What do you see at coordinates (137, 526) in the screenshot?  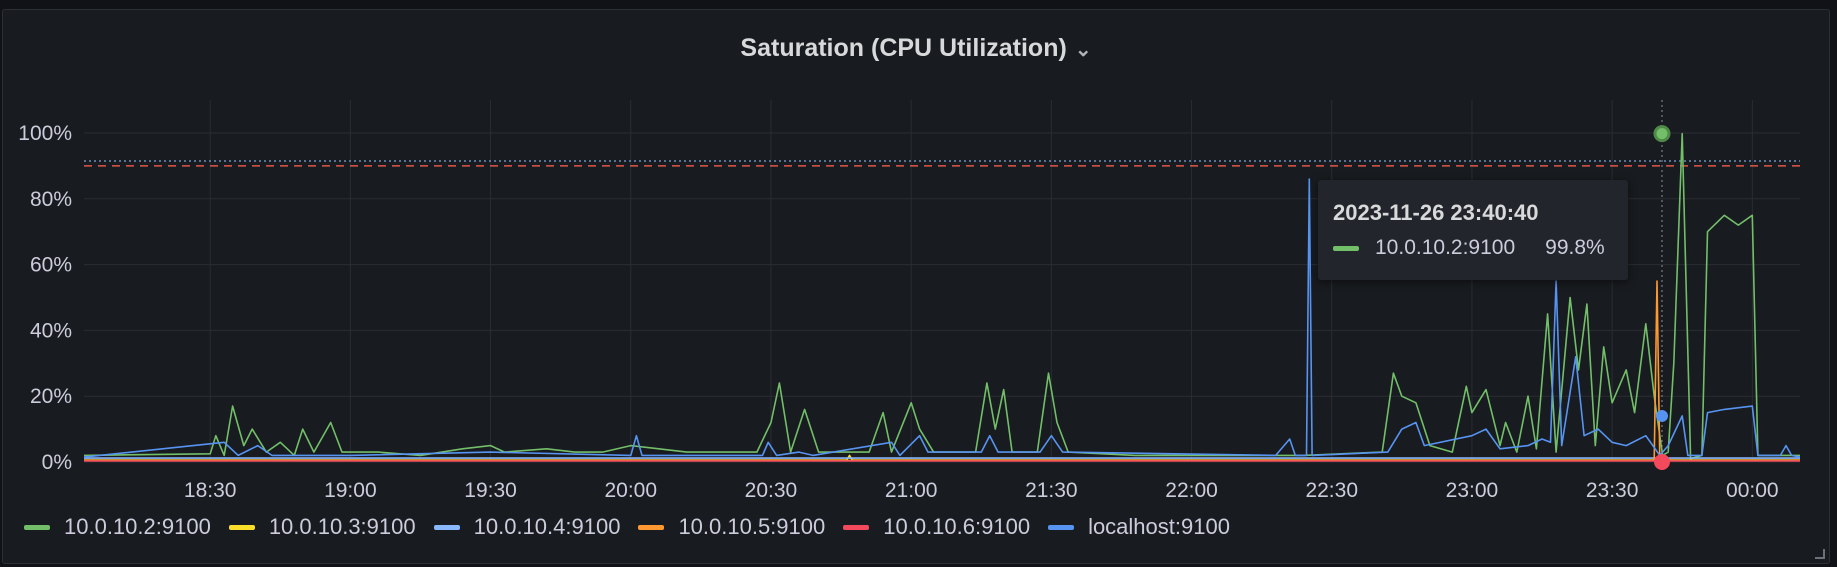 I see `legend-label: 10.0.10.2:9100` at bounding box center [137, 526].